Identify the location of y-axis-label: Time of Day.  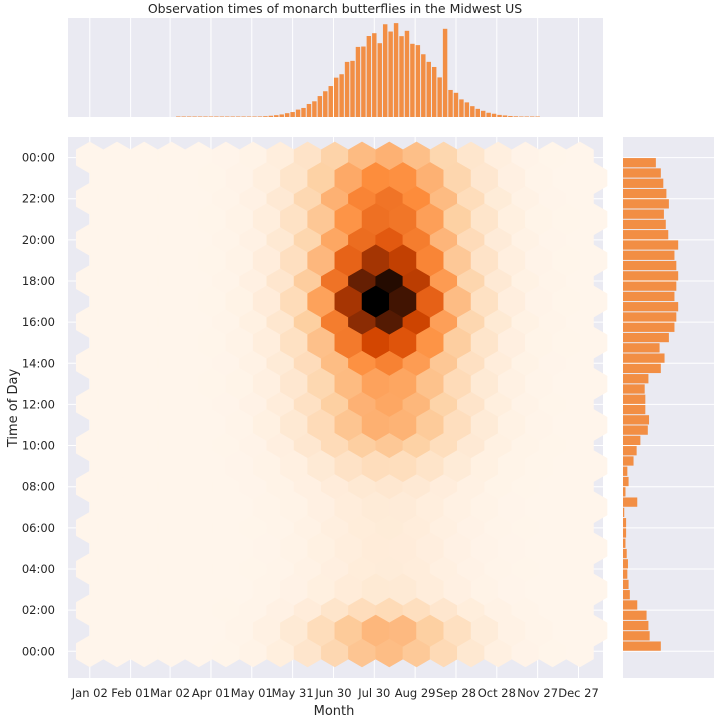
(13, 409).